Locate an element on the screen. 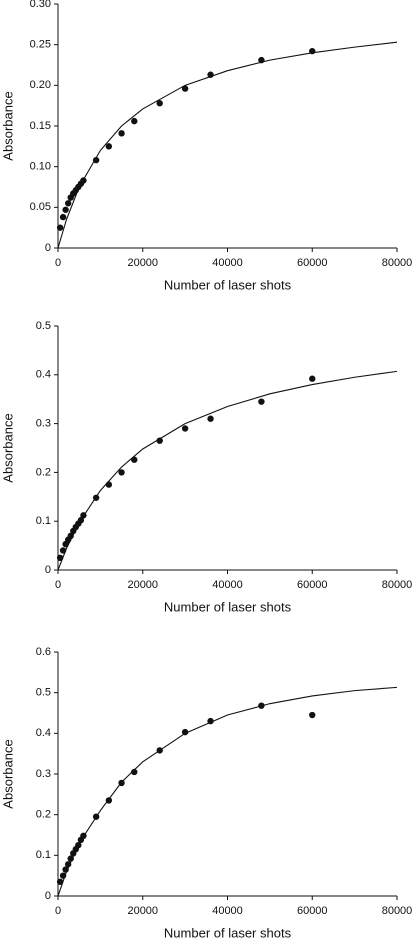  y-tick-label: 0.05 is located at coordinates (40, 207).